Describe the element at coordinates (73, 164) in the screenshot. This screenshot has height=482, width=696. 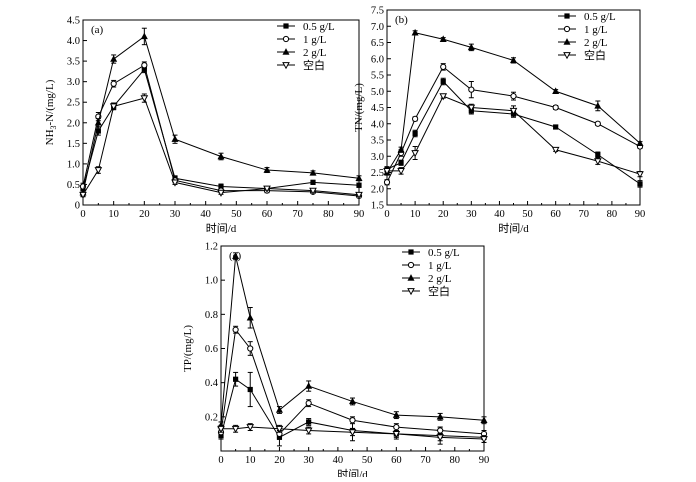
I see `y-tick-label: 1.0` at that location.